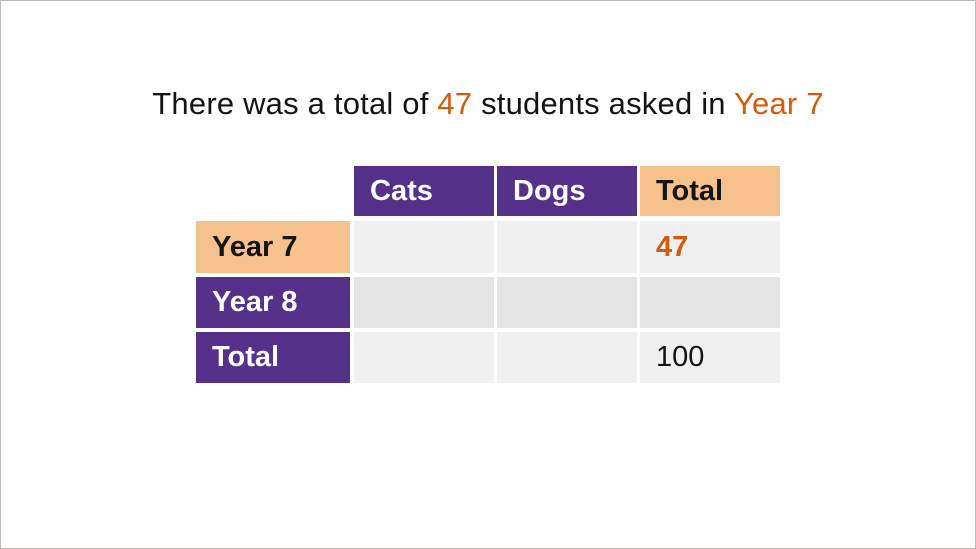 This screenshot has width=976, height=549. Describe the element at coordinates (567, 302) in the screenshot. I see `cell-year8-dogs` at that location.